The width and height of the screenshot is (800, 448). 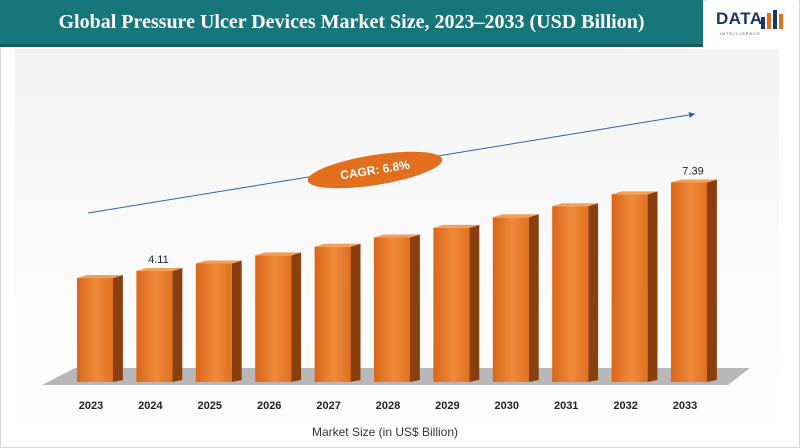 I want to click on x-tick-label: 2032, so click(x=625, y=406).